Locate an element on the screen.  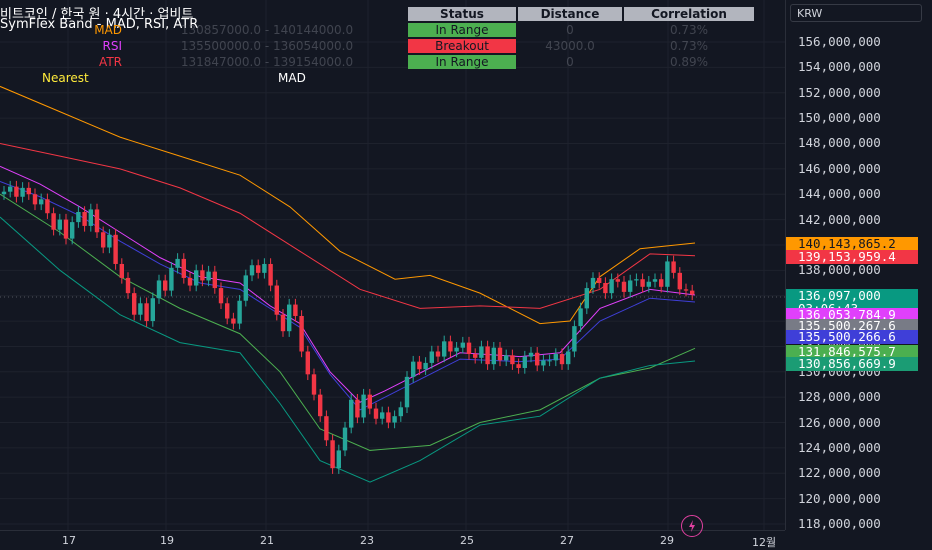
distance-header: Distance is located at coordinates (570, 14).